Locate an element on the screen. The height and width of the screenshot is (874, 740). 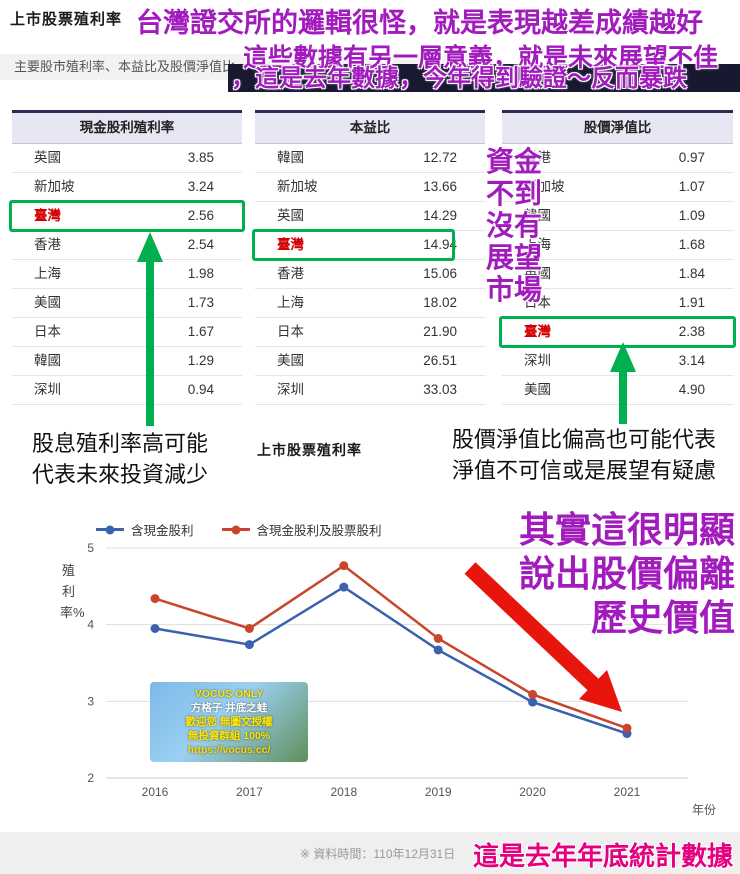
table-row: 新加坡 13.66 is located at coordinates (370, 187).